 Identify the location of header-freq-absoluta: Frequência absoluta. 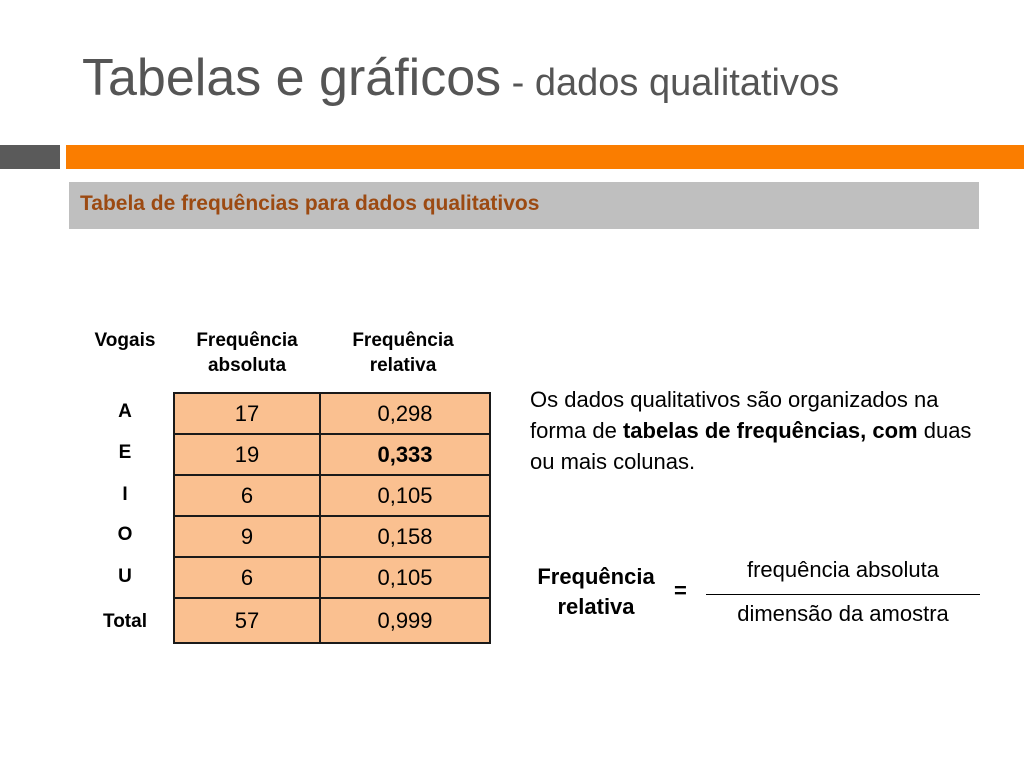
(247, 353).